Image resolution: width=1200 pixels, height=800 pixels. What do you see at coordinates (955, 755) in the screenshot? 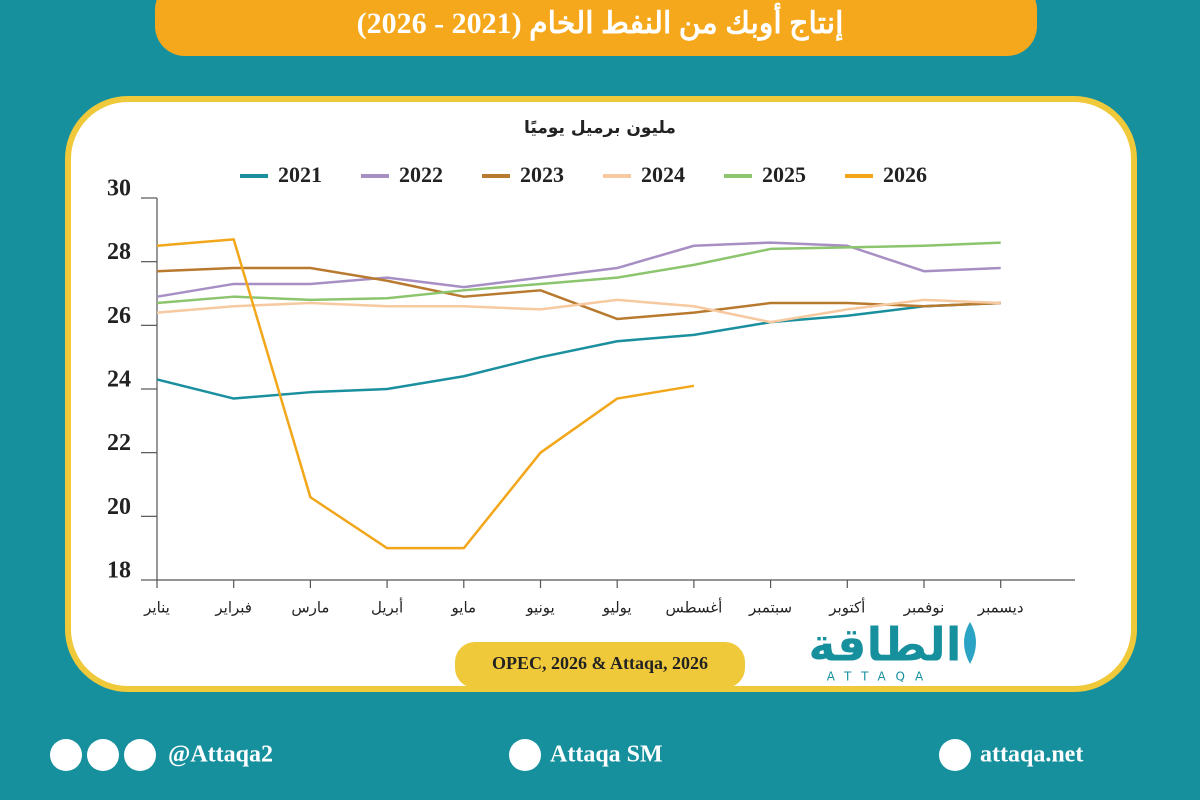
I see `web-icon` at bounding box center [955, 755].